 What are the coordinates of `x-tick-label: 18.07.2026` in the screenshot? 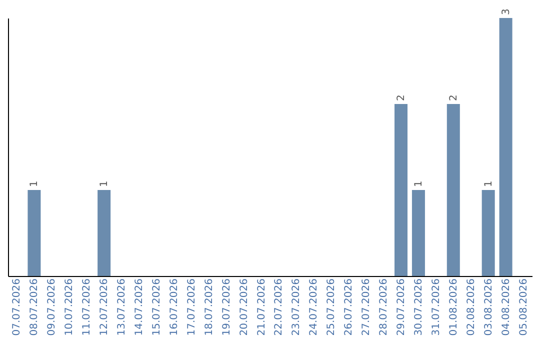 It's located at (209, 307).